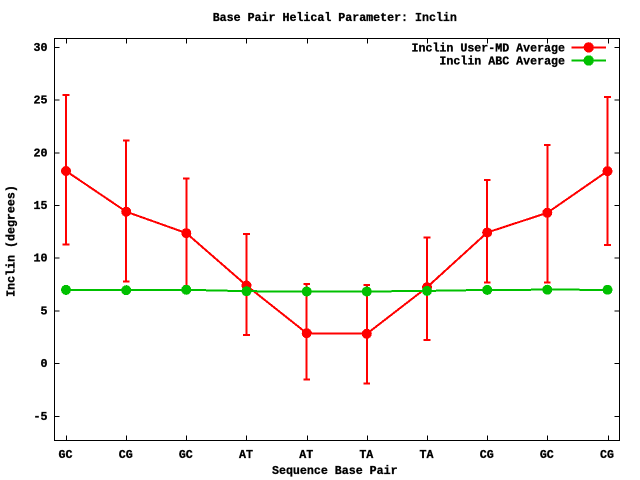 This screenshot has height=480, width=640. I want to click on svg-text: Inclin (degrees), so click(12, 241).